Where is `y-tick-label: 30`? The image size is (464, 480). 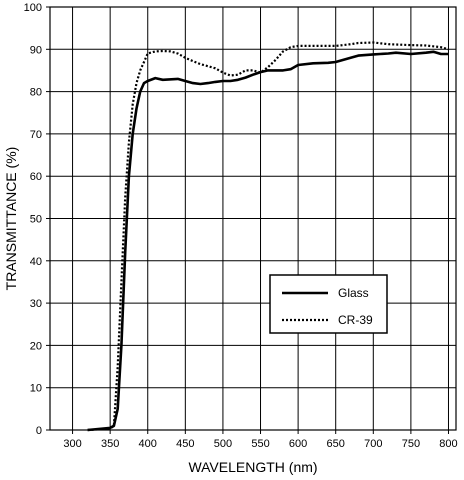 y-tick-label: 30 is located at coordinates (36, 304).